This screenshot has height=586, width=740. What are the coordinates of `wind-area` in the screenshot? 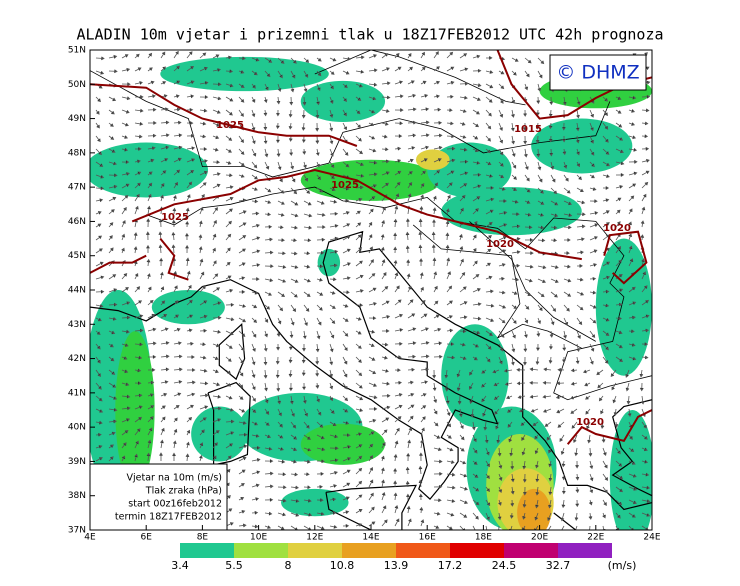 It's located at (623, 307).